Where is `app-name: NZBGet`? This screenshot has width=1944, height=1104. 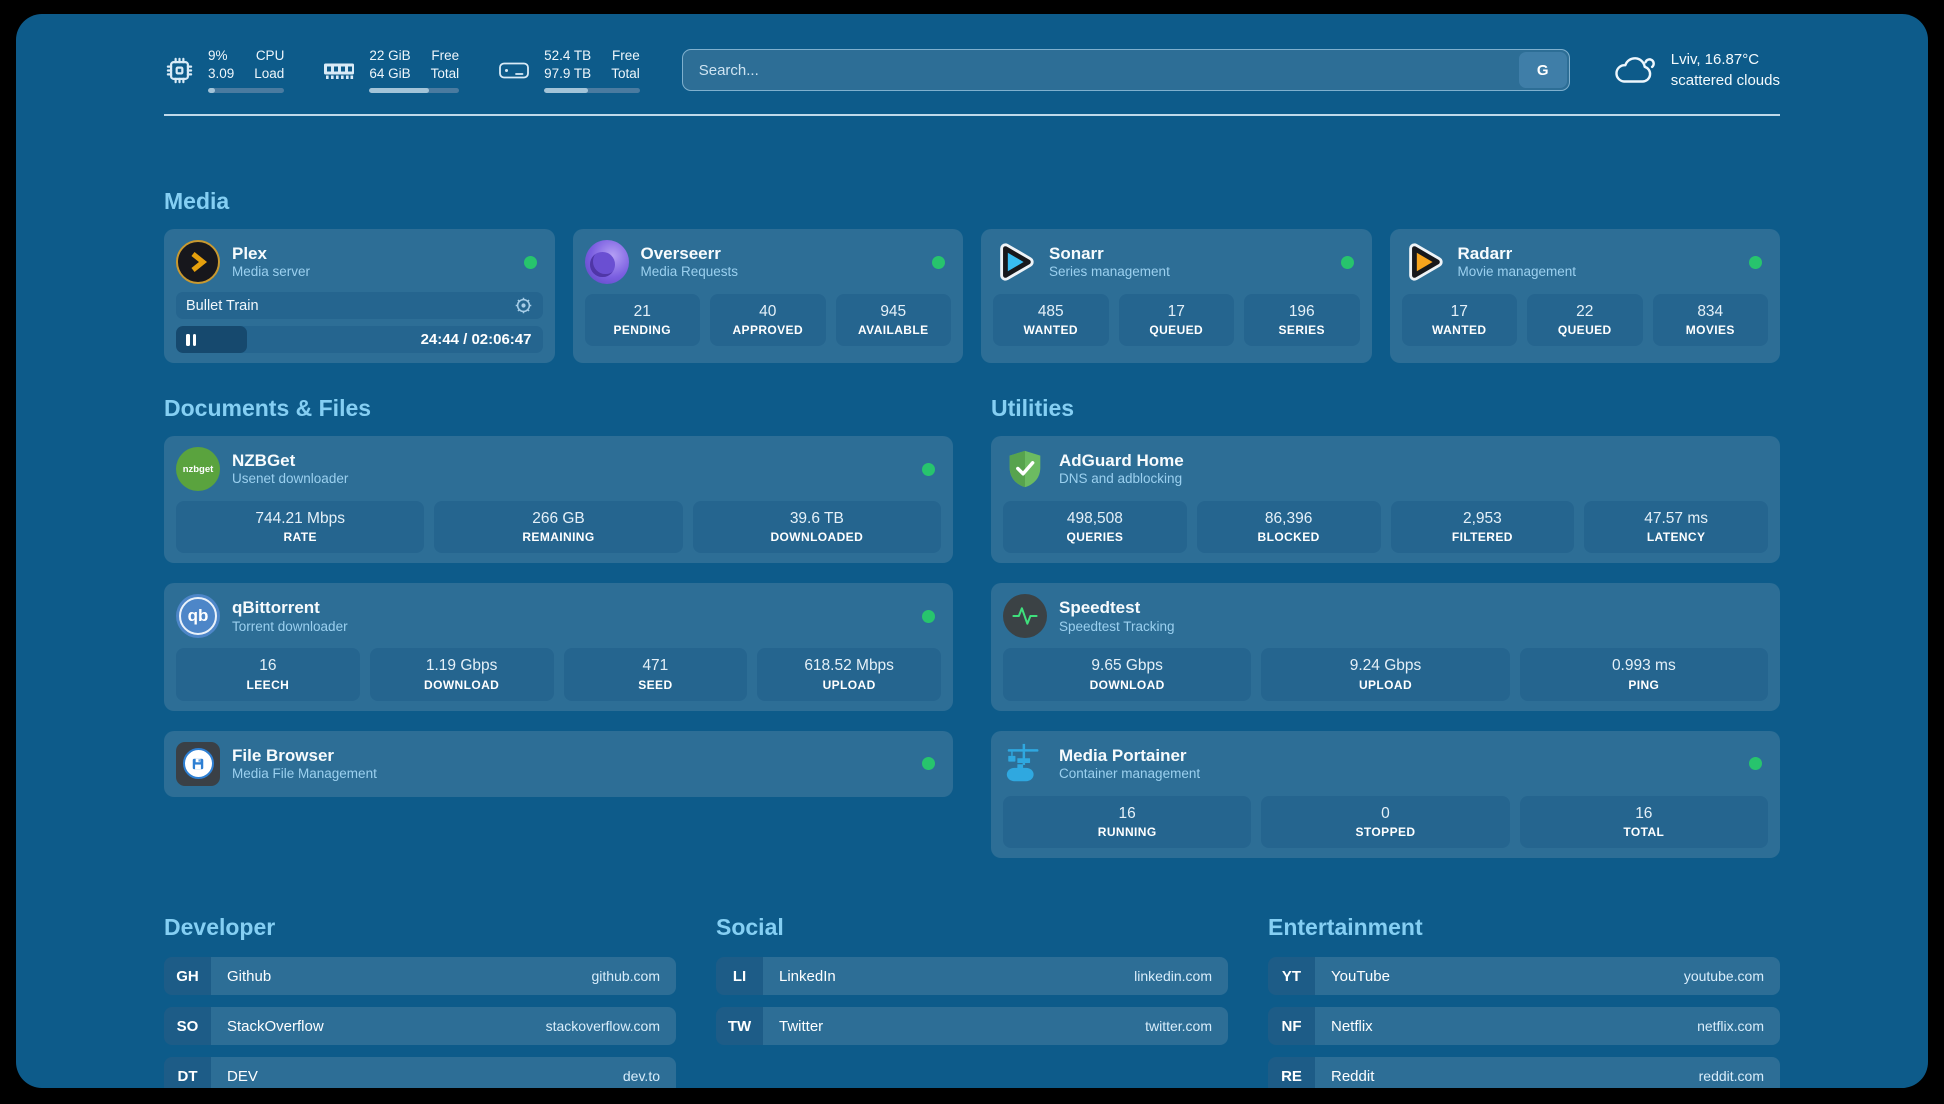
app-name: NZBGet is located at coordinates (264, 460).